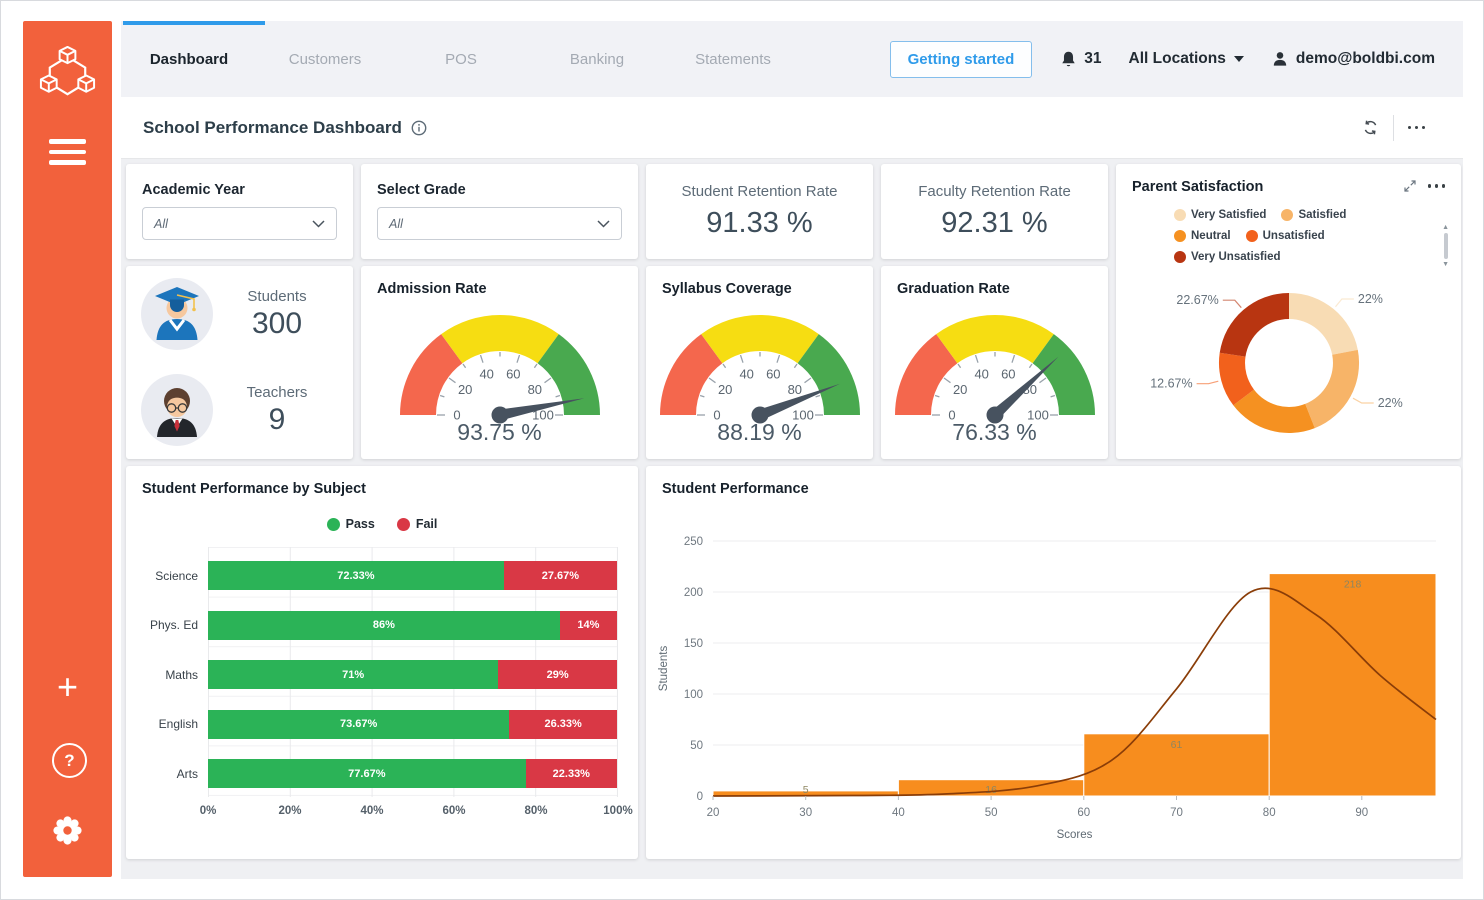 This screenshot has height=900, width=1484. What do you see at coordinates (1227, 257) in the screenshot?
I see `legend-item: Very Unsatisfied` at bounding box center [1227, 257].